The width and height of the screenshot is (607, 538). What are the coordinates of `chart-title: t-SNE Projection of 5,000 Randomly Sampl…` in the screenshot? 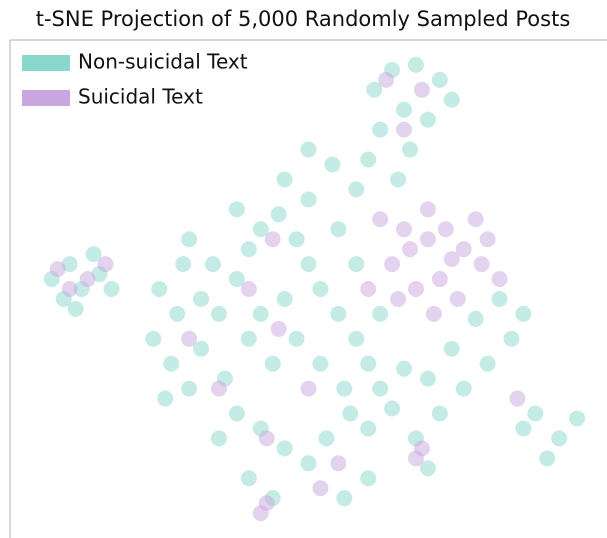 It's located at (303, 19).